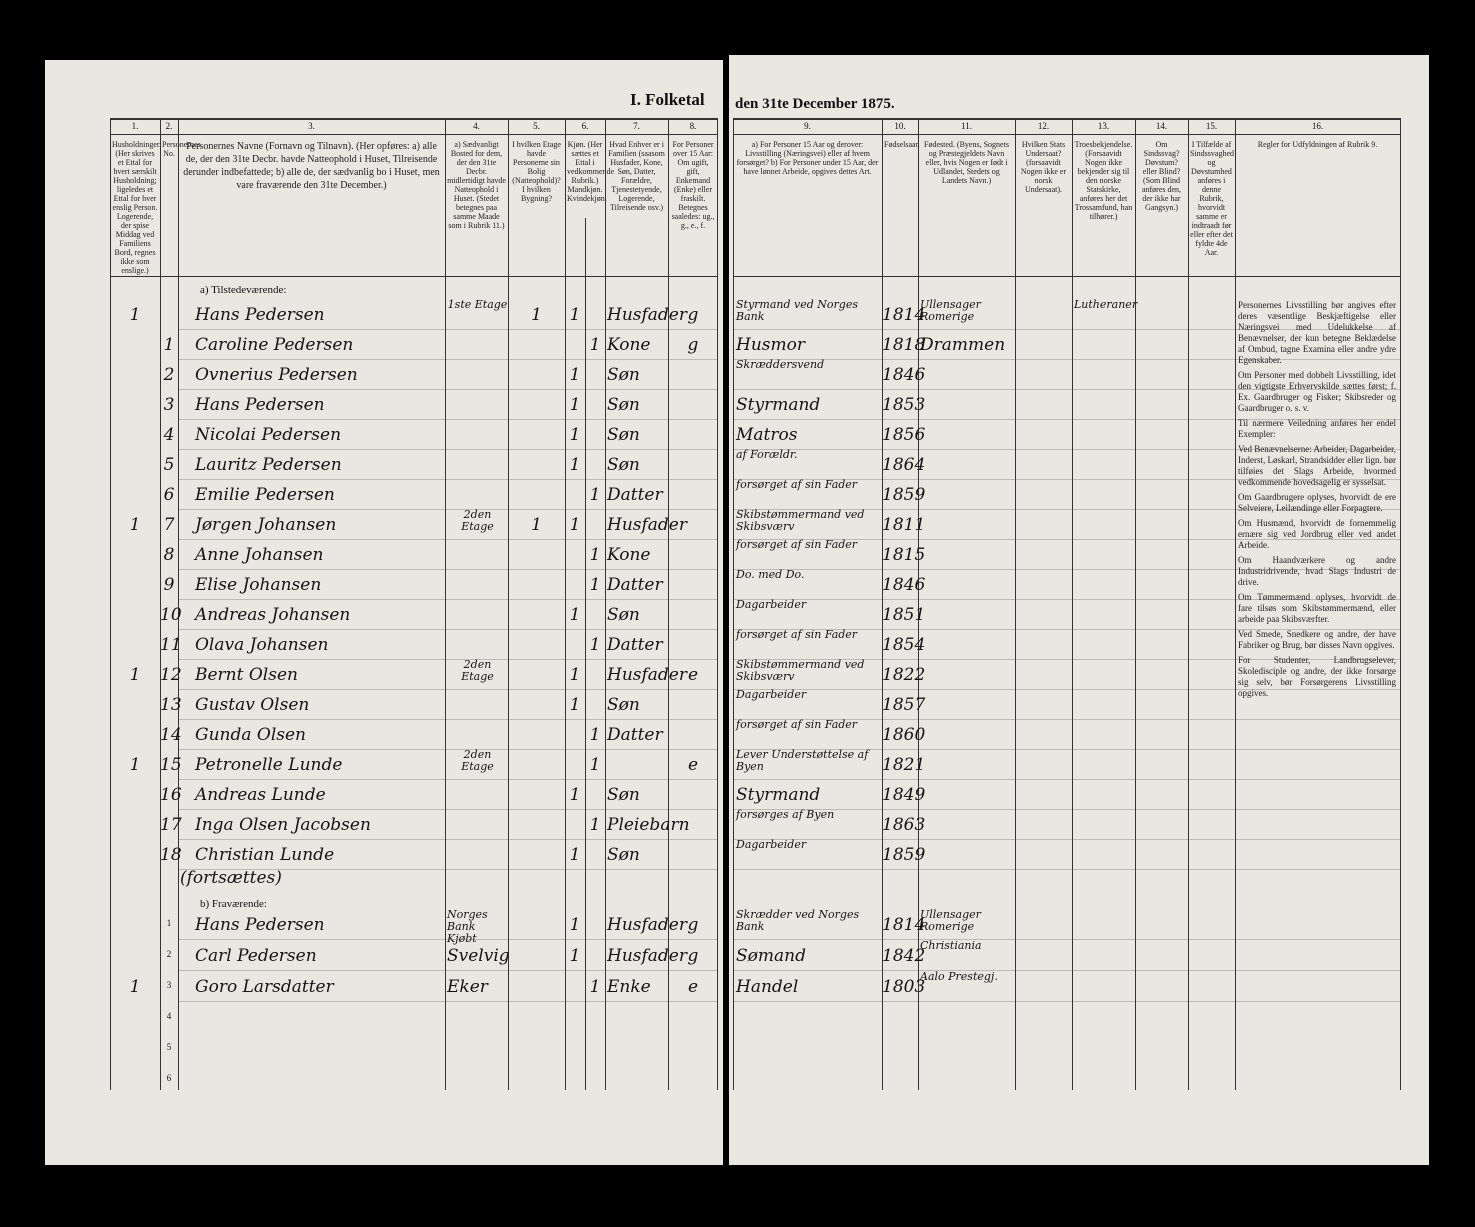  Describe the element at coordinates (478, 956) in the screenshot. I see `cell-place: Svelvig` at that location.